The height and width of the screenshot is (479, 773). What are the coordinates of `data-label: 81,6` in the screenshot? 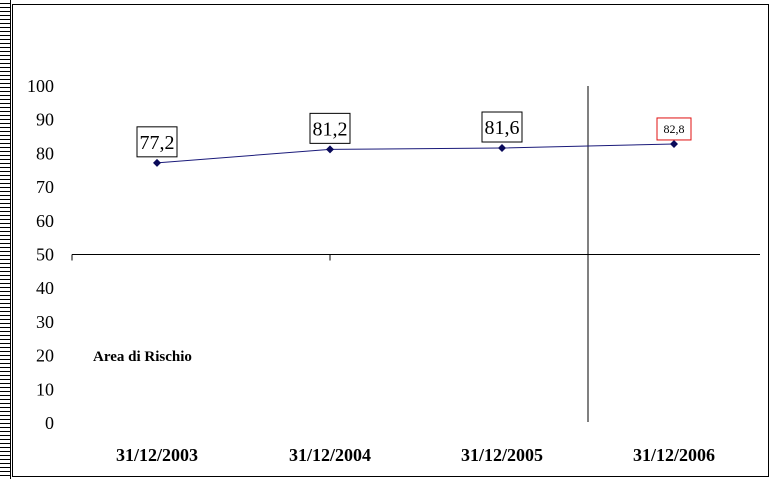 It's located at (502, 128).